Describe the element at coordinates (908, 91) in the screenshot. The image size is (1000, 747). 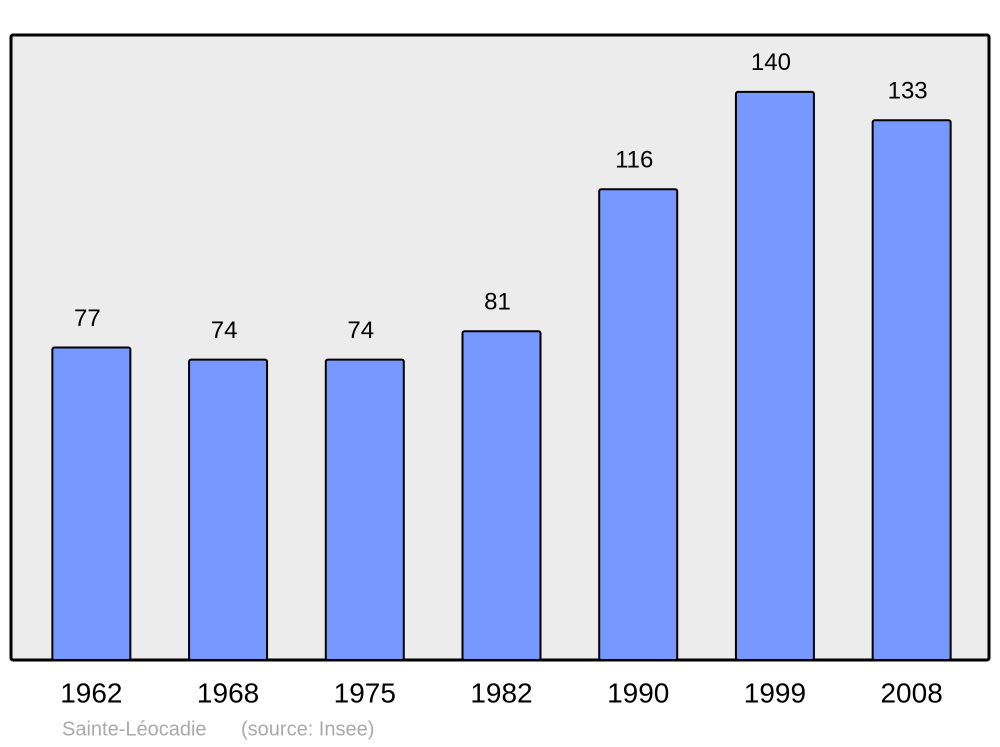
I see `value-label: 133` at that location.